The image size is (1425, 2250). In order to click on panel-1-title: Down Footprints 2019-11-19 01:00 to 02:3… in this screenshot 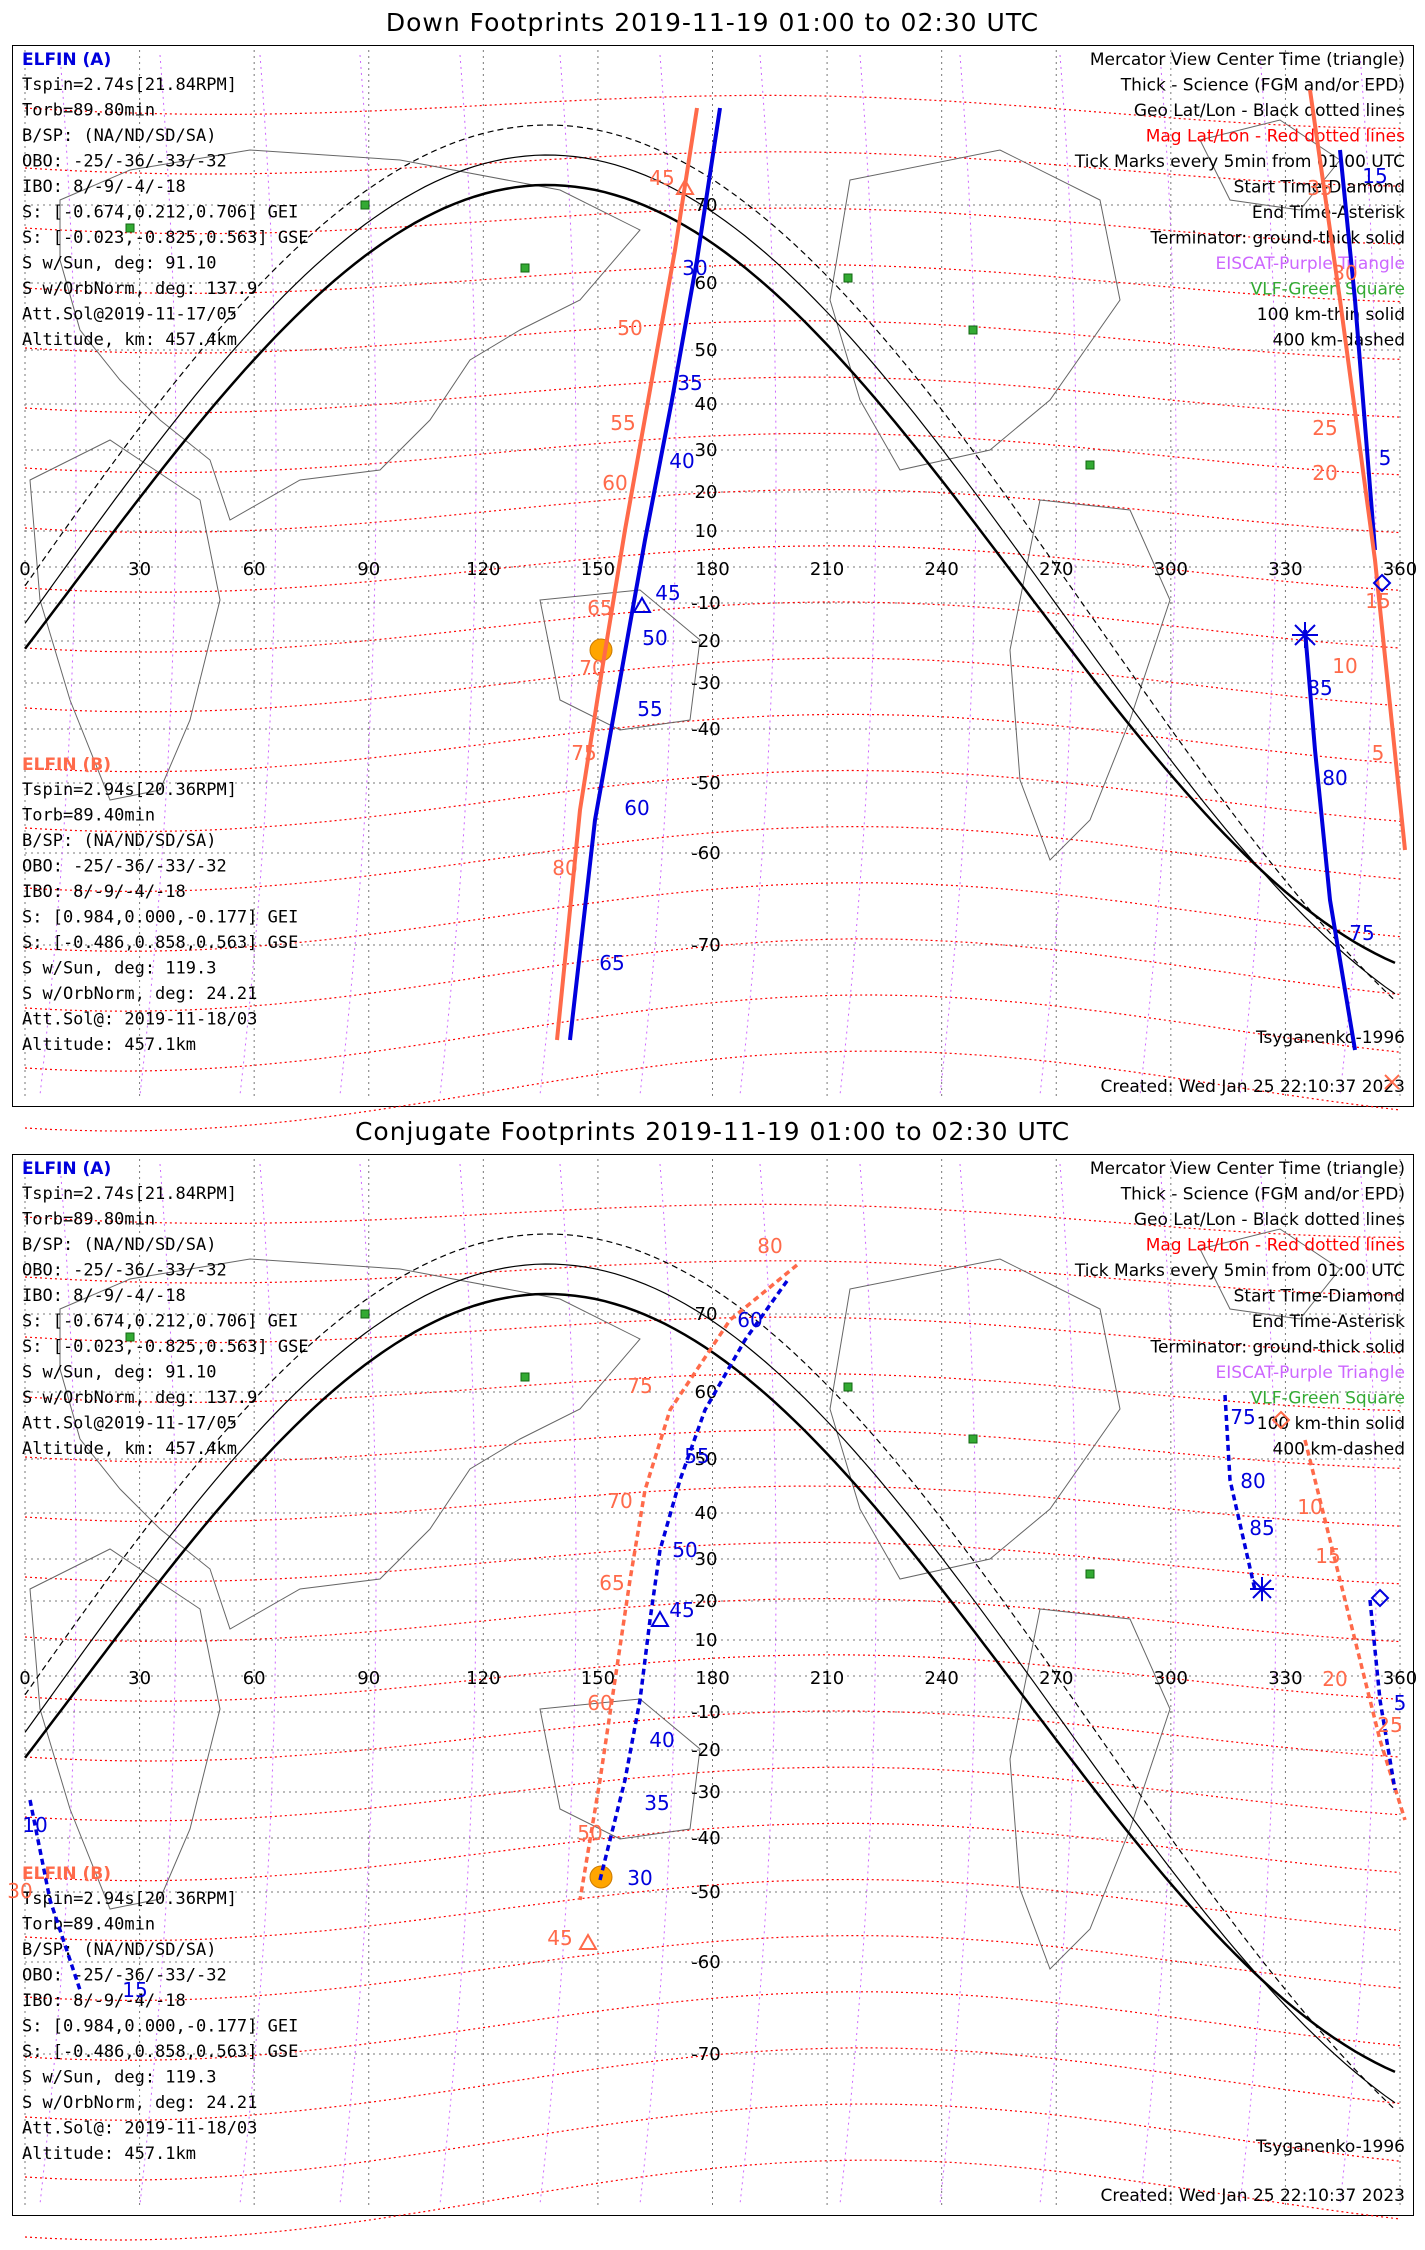, I will do `click(712, 22)`.